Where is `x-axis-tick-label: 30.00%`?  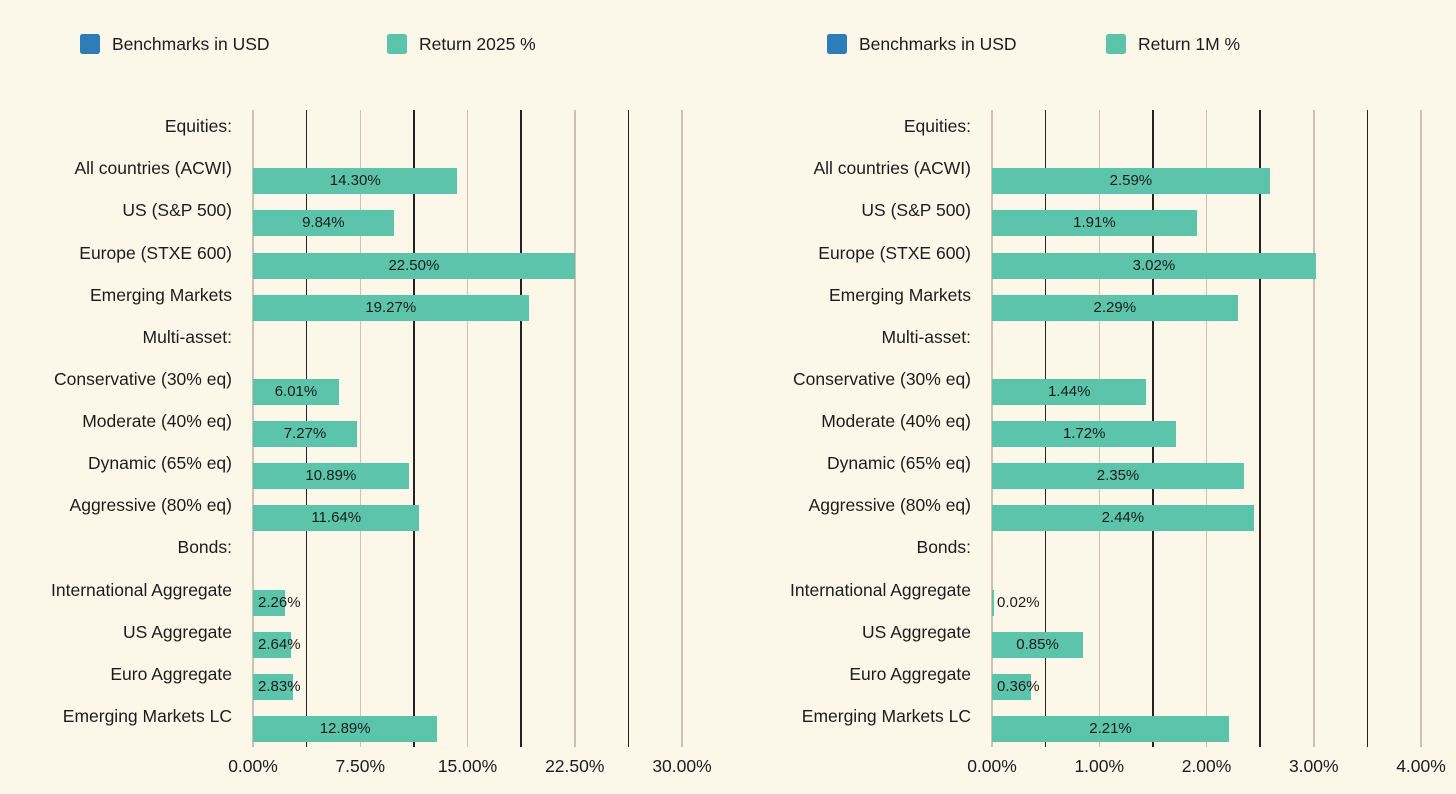 x-axis-tick-label: 30.00% is located at coordinates (682, 766).